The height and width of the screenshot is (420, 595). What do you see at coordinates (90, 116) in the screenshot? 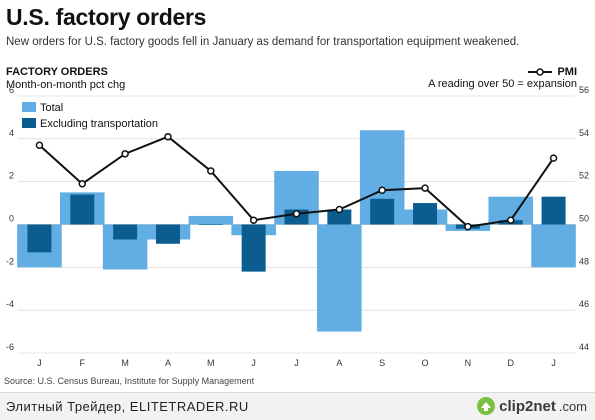
I see `bar-legend: Total Excluding transportation` at bounding box center [90, 116].